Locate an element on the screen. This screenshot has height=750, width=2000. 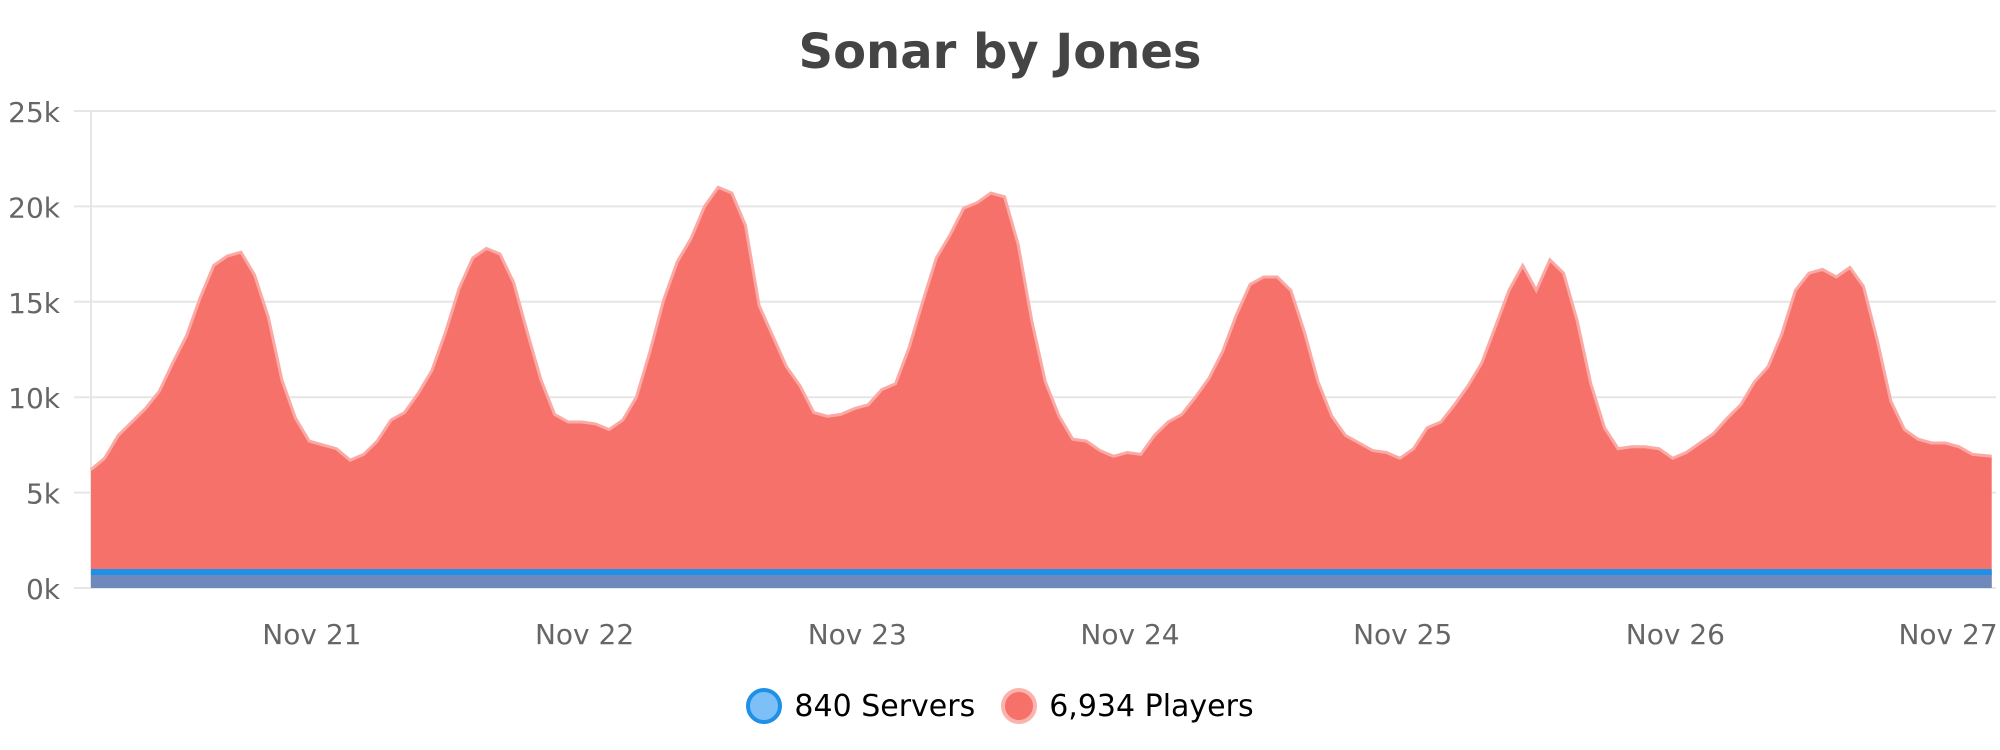
legend-item-servers: 840 Servers is located at coordinates (860, 706).